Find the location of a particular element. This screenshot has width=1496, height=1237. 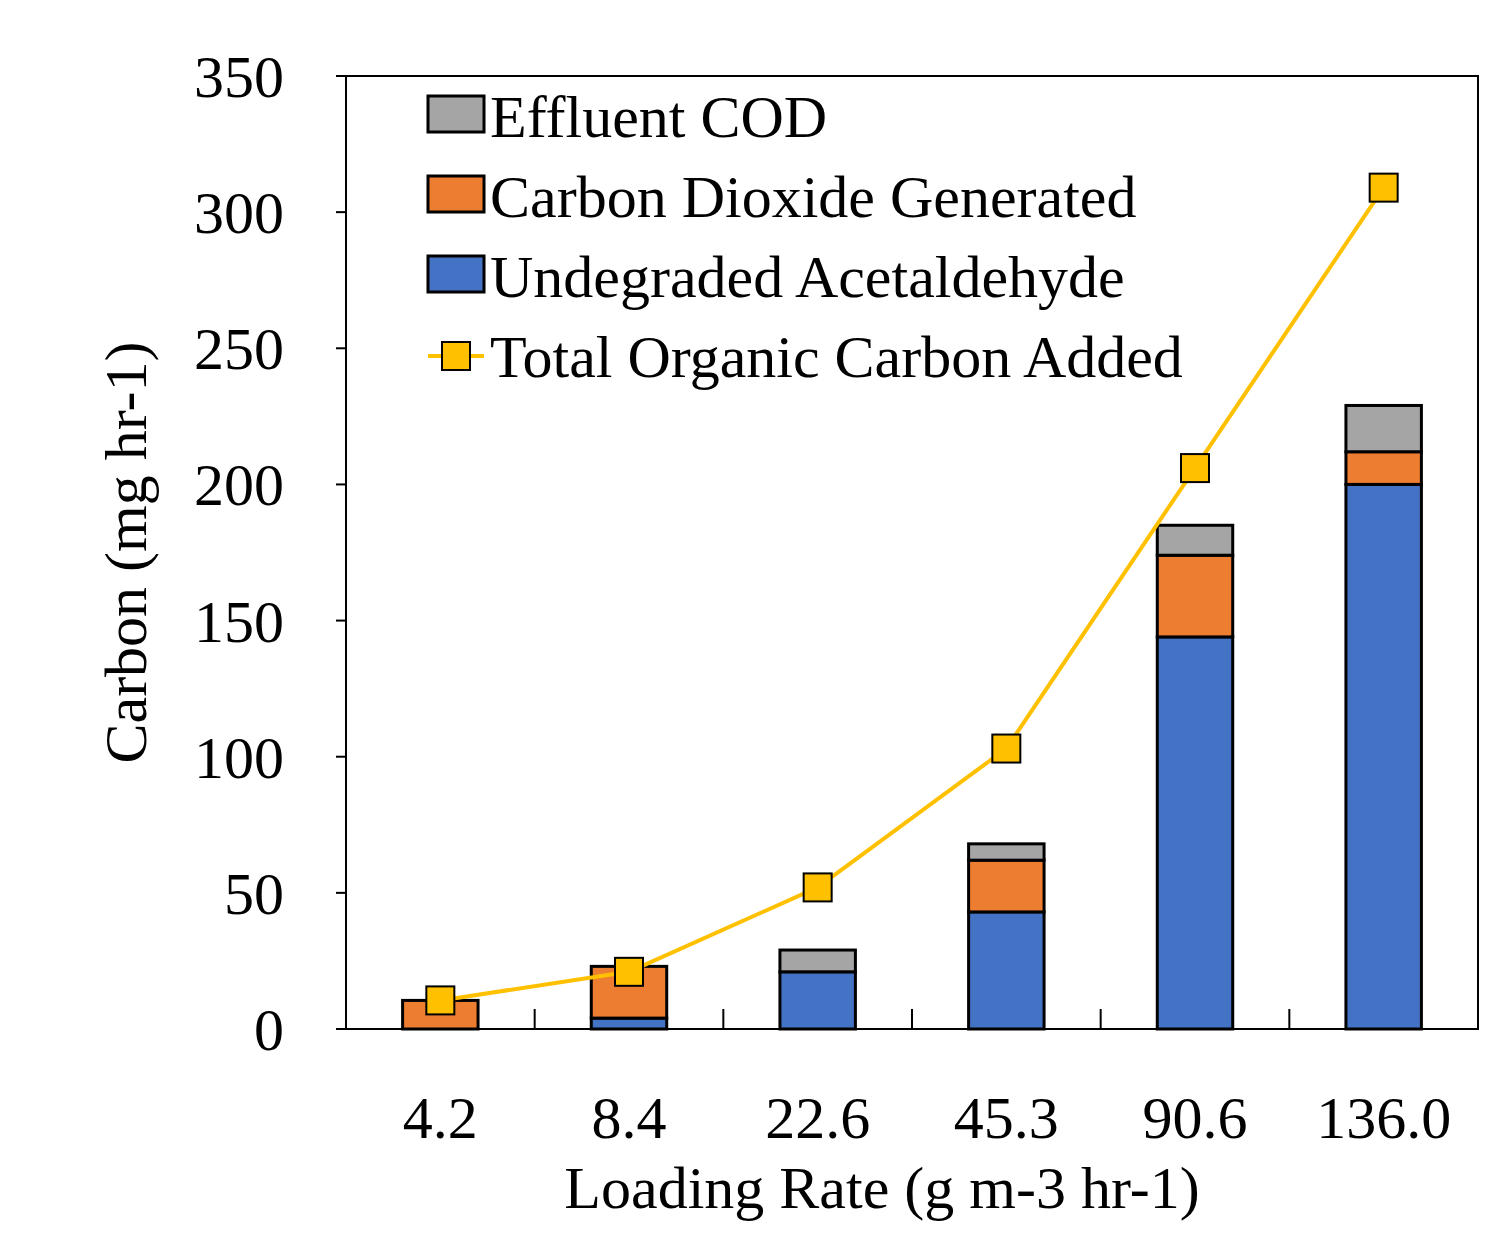

y-tick-label: 200 is located at coordinates (239, 485).